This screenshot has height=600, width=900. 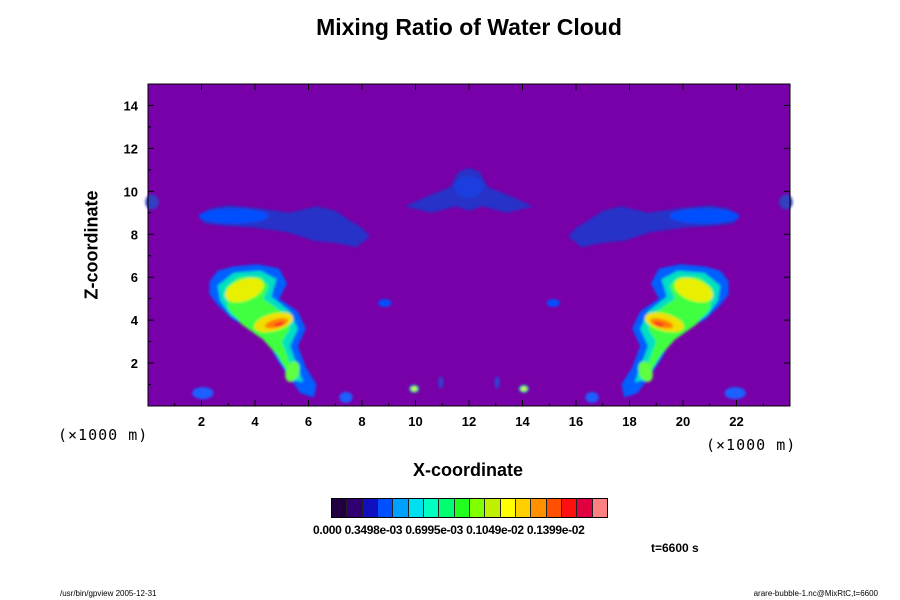 I want to click on cloud-upper-right-core, so click(x=704, y=216).